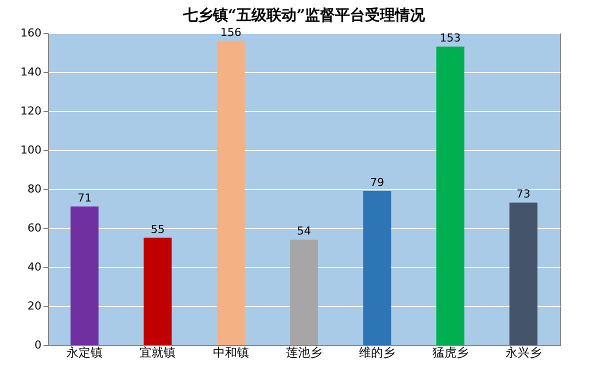 This screenshot has height=378, width=600. I want to click on y-tick-label: 100, so click(31, 150).